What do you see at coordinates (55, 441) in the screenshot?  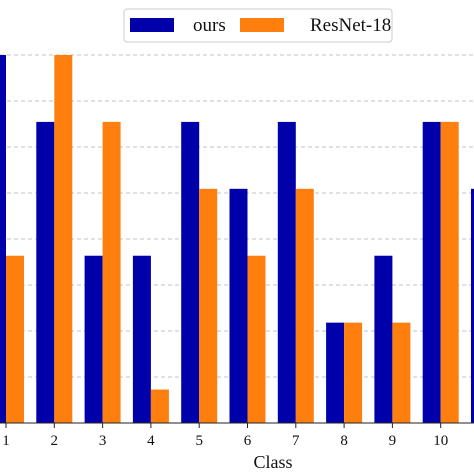 I see `x-tick-label: 2` at bounding box center [55, 441].